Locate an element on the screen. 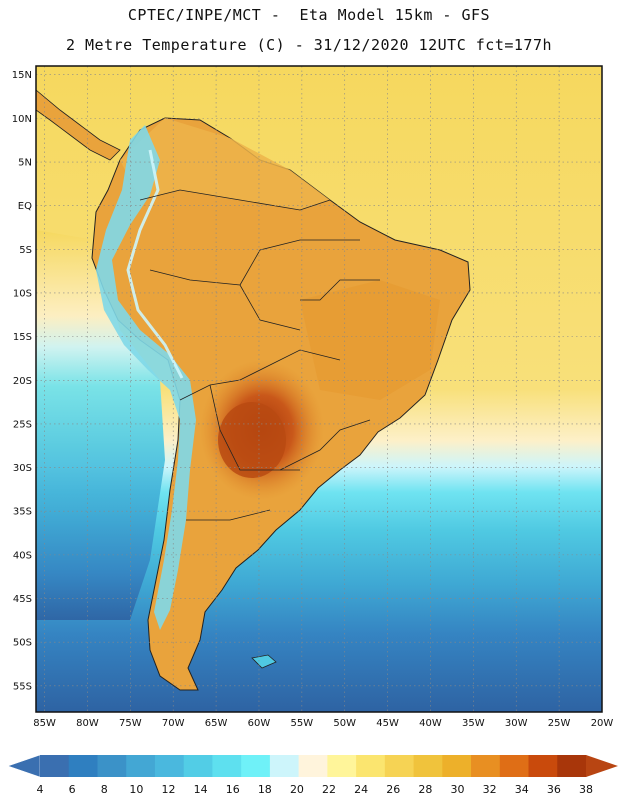 The height and width of the screenshot is (800, 618). colorbar-min-arrow is located at coordinates (24, 766).